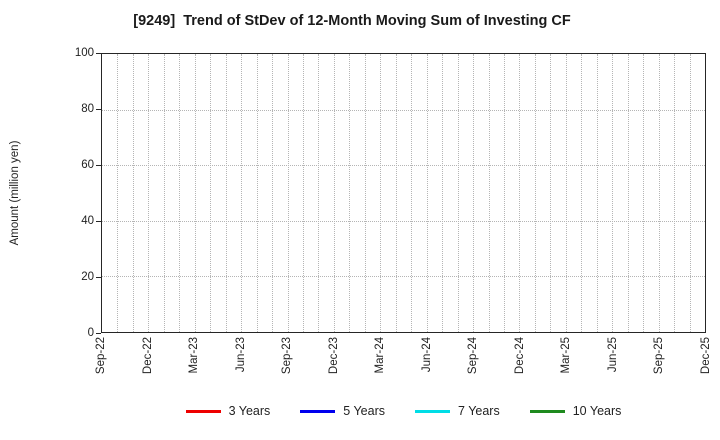 This screenshot has height=440, width=720. What do you see at coordinates (84, 53) in the screenshot?
I see `y-tick-label: 100` at bounding box center [84, 53].